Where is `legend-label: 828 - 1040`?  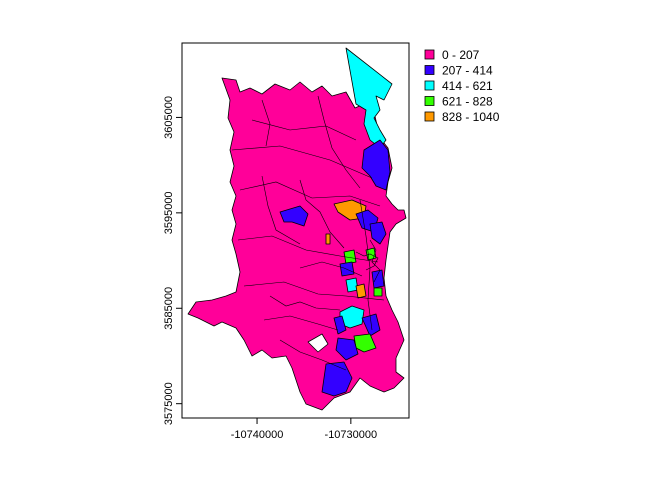
legend-label: 828 - 1040 is located at coordinates (471, 117).